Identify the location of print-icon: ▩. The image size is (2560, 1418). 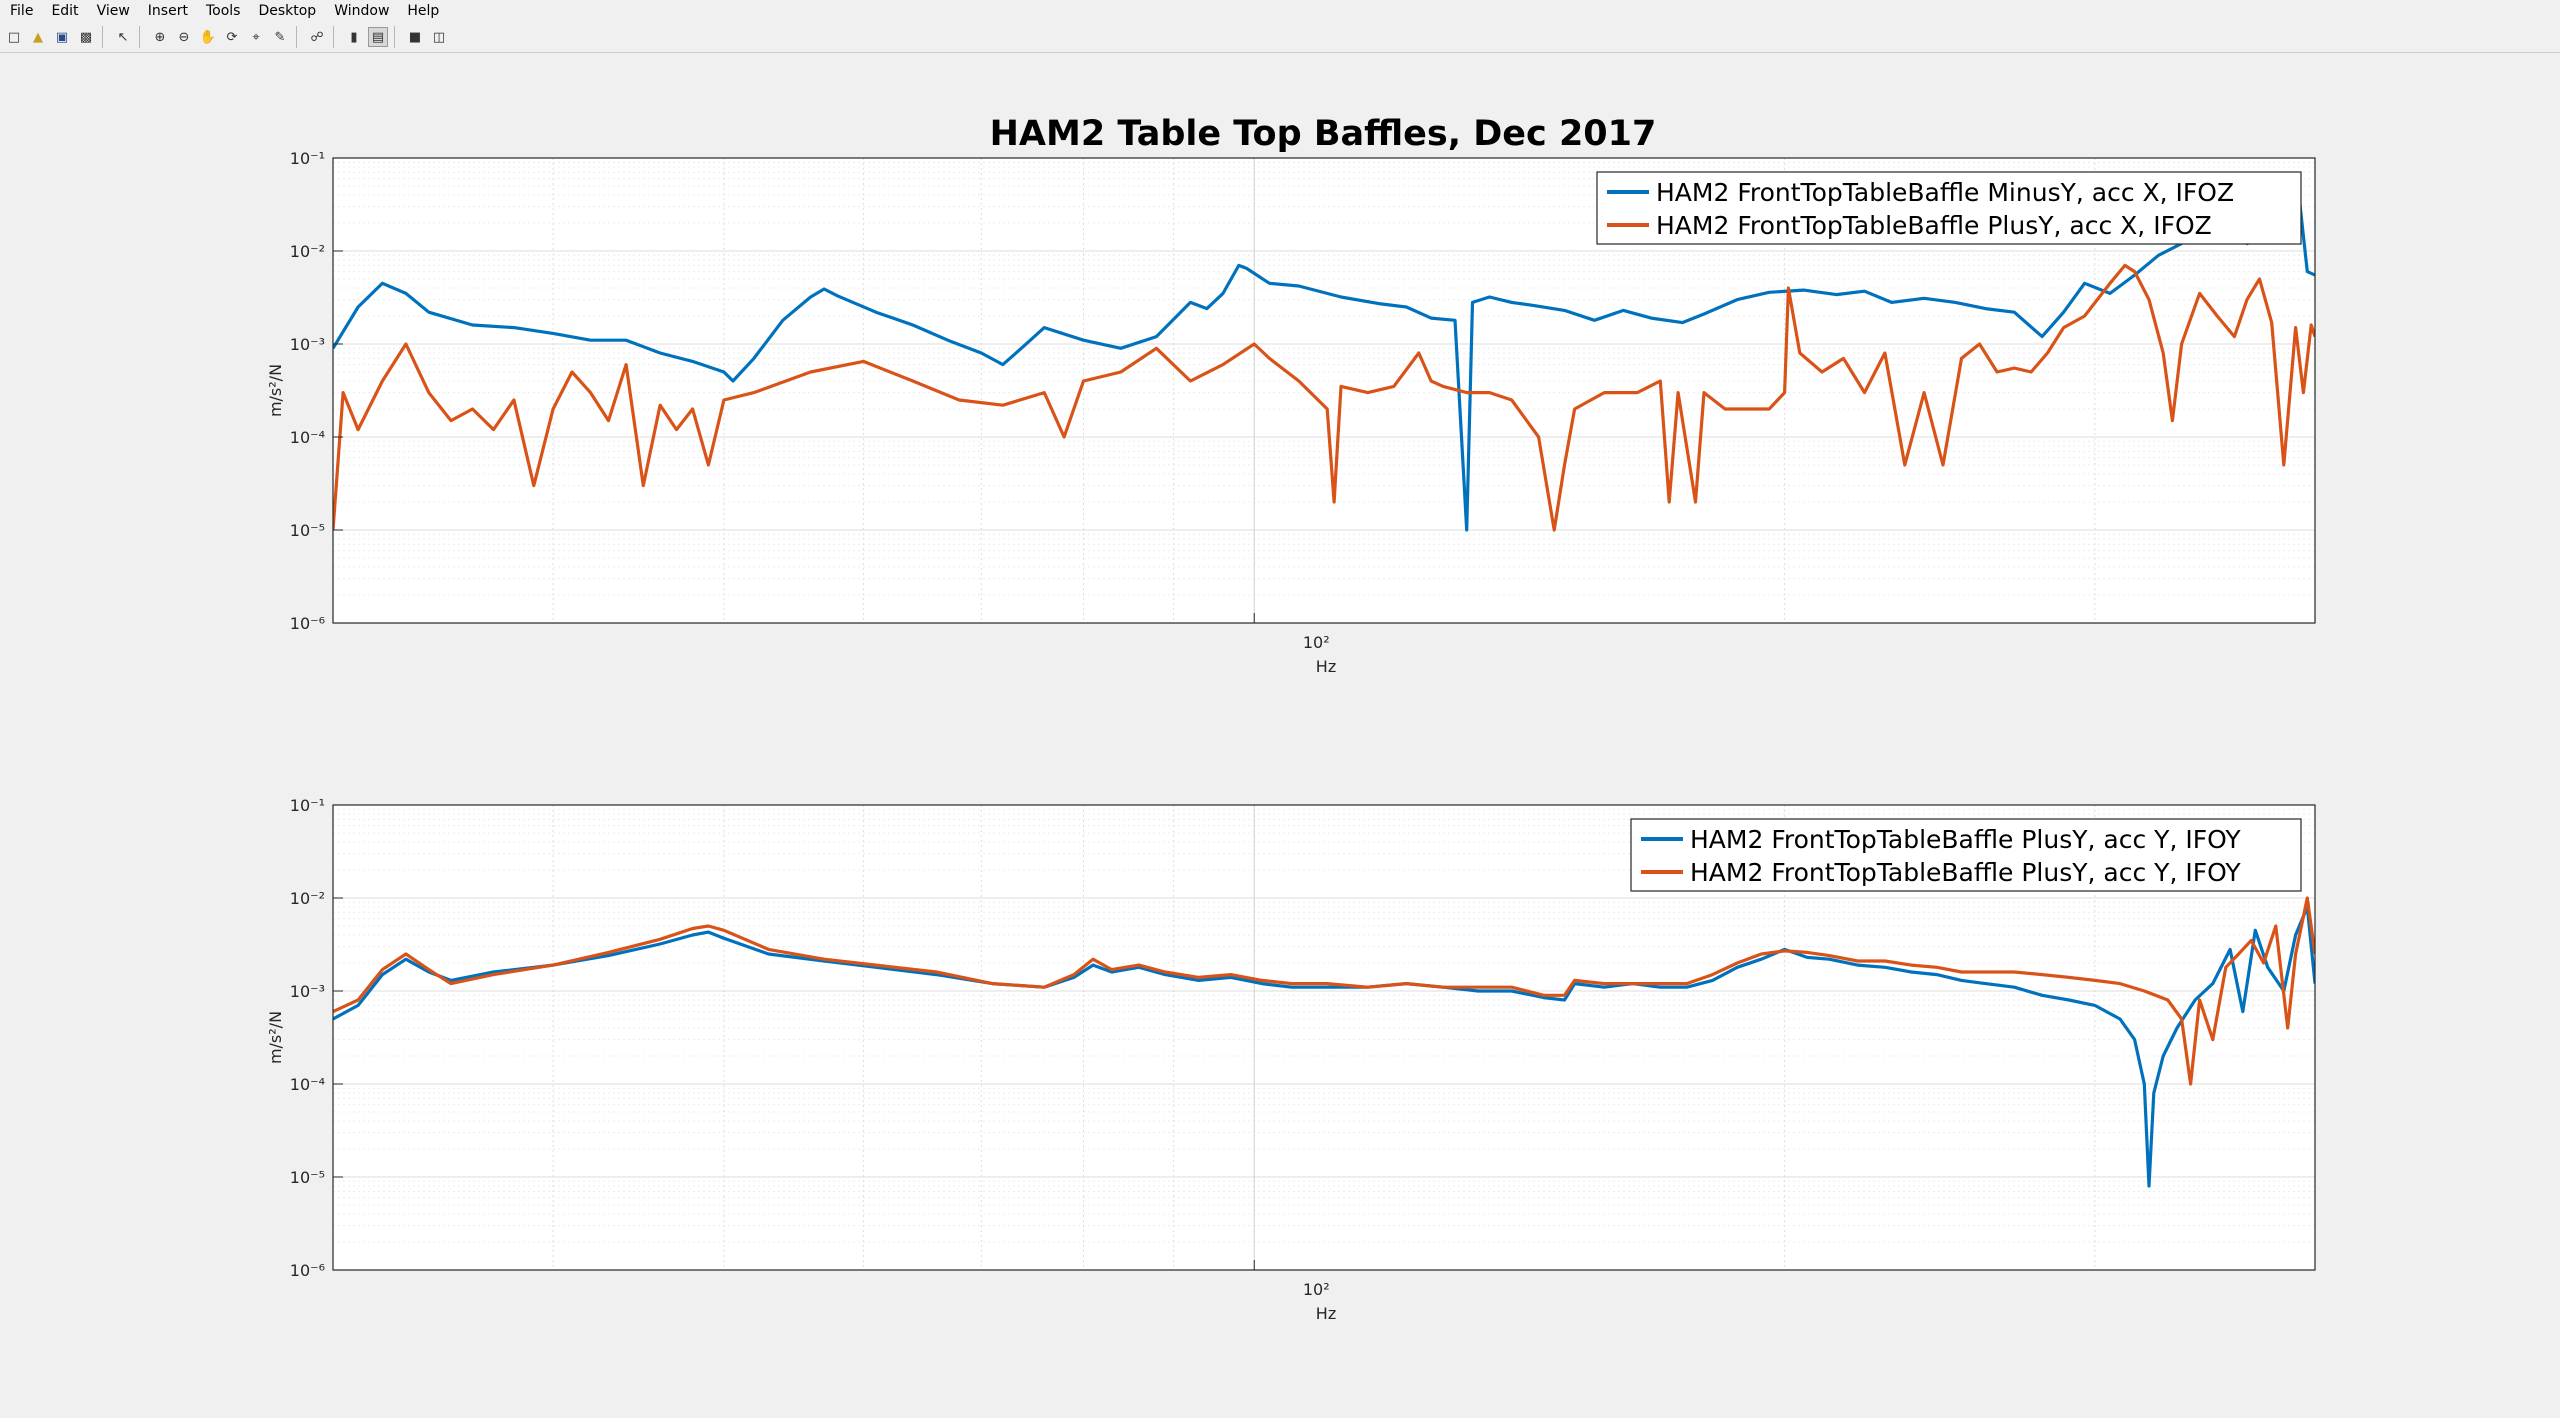
(86, 37).